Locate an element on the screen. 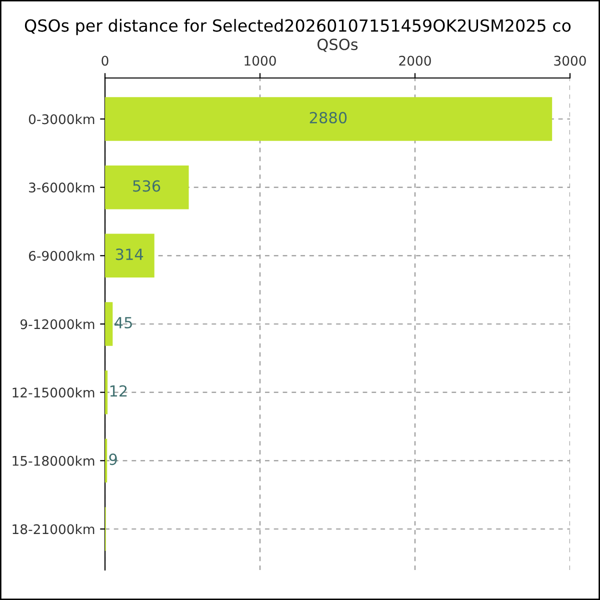 The width and height of the screenshot is (600, 600). data-label: 2880 is located at coordinates (328, 118).